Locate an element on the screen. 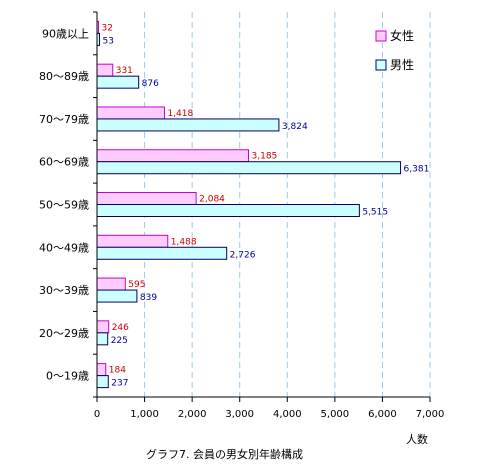  category-label: 80〜89歳 is located at coordinates (64, 76).